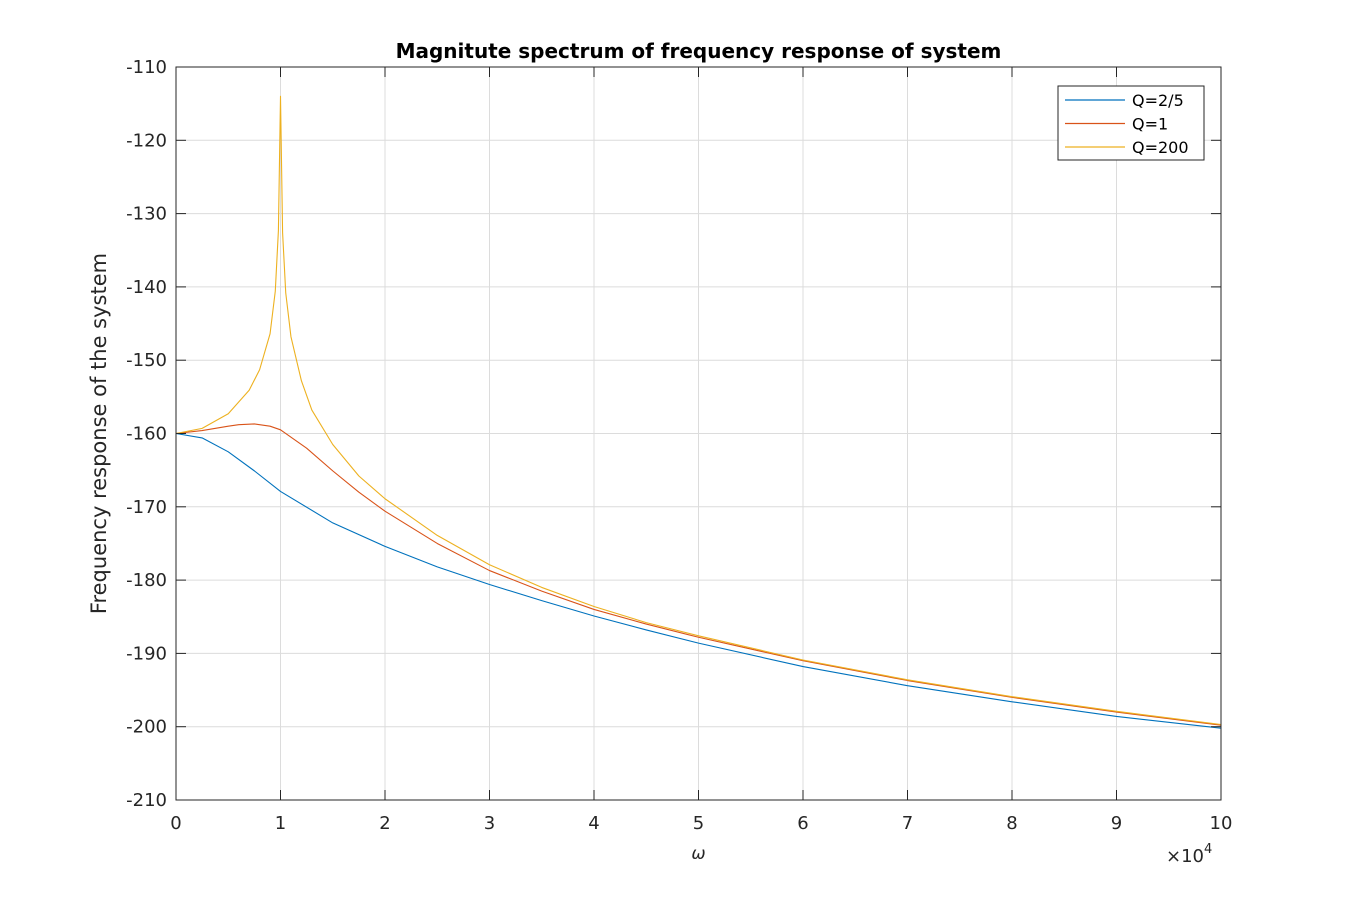  Describe the element at coordinates (593, 823) in the screenshot. I see `x-tick-label: 4` at that location.